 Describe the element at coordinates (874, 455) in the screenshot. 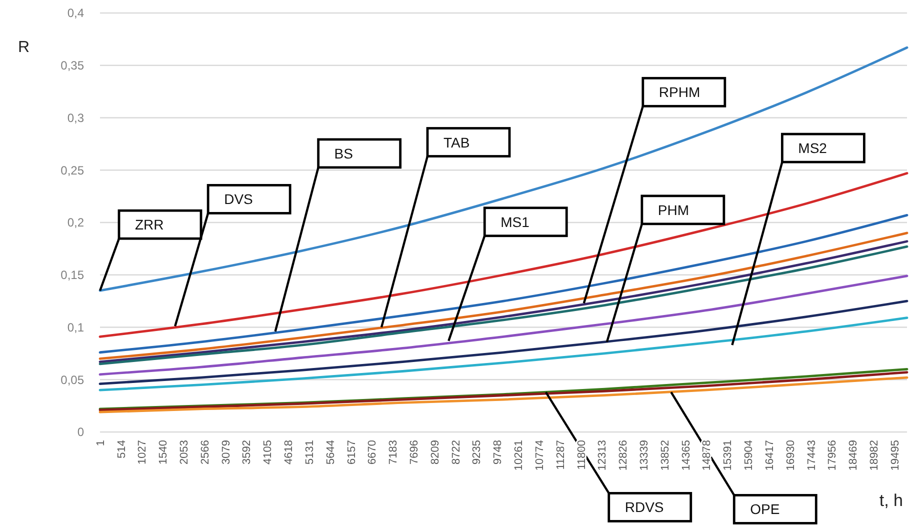

I see `x-tick-label: 18982` at that location.